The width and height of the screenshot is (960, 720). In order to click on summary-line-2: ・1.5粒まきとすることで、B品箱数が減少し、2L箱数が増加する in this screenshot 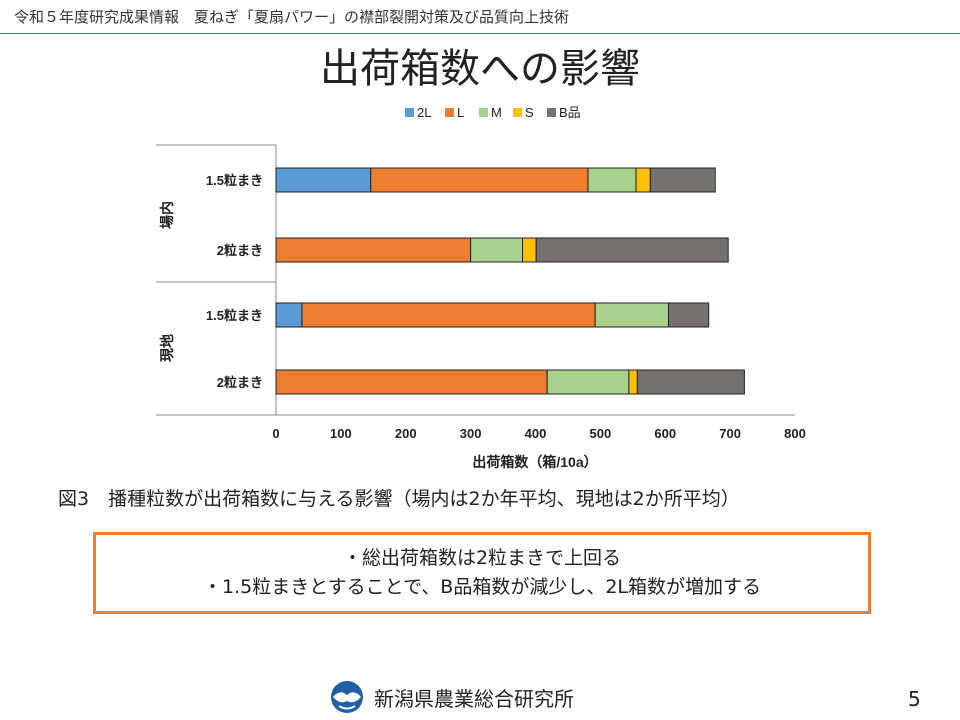, I will do `click(482, 587)`.